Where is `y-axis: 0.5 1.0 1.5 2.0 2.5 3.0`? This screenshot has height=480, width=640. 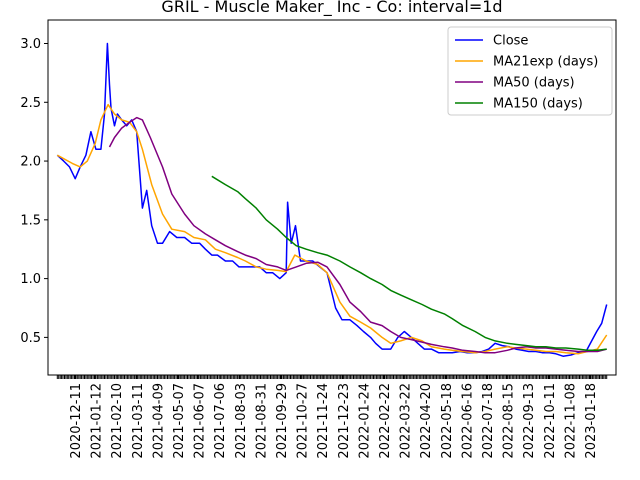
y-axis: 0.5 1.0 1.5 2.0 2.5 3.0 is located at coordinates (34, 191).